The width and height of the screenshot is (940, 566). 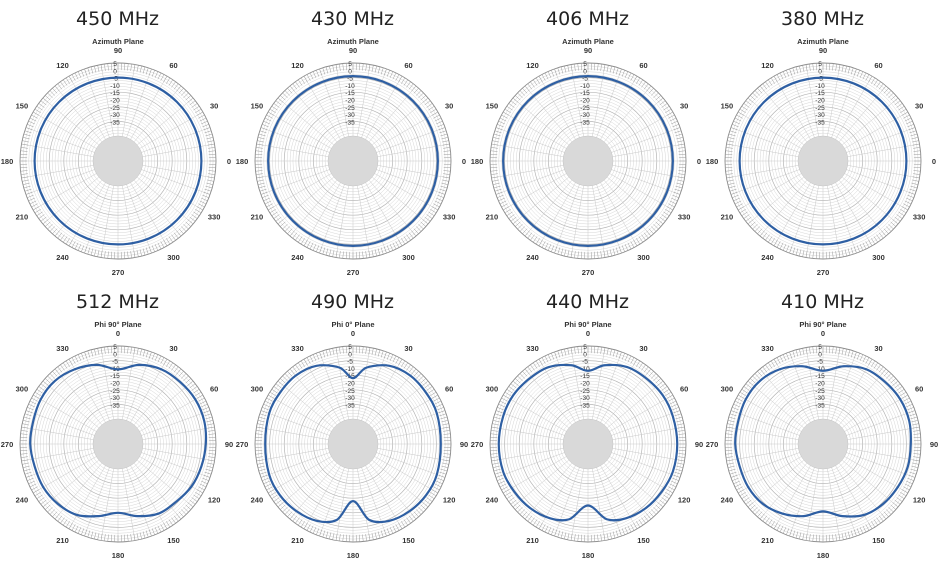 What do you see at coordinates (820, 384) in the screenshot?
I see `radial-tick-label: -20` at bounding box center [820, 384].